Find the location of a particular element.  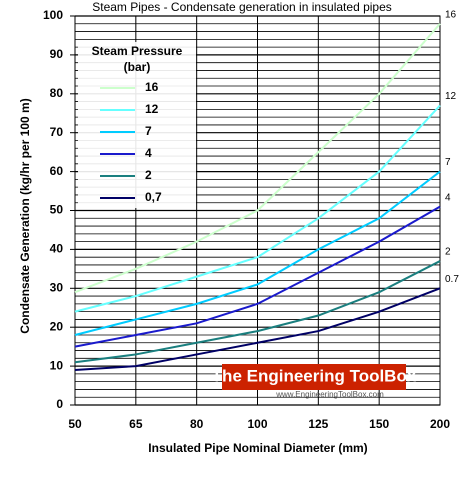

x-tick-label: 65 is located at coordinates (136, 424).